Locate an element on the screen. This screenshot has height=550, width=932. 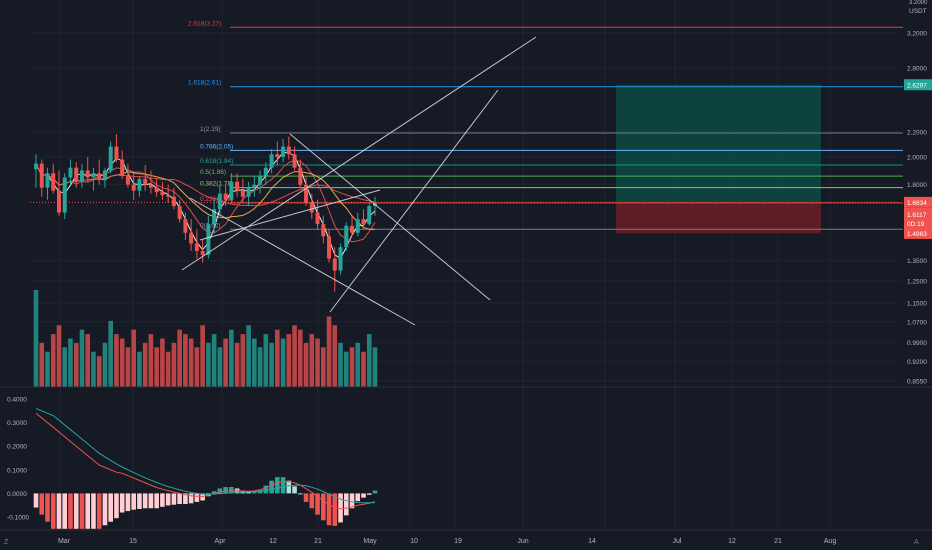
trendline-cross is located at coordinates (290, 215).